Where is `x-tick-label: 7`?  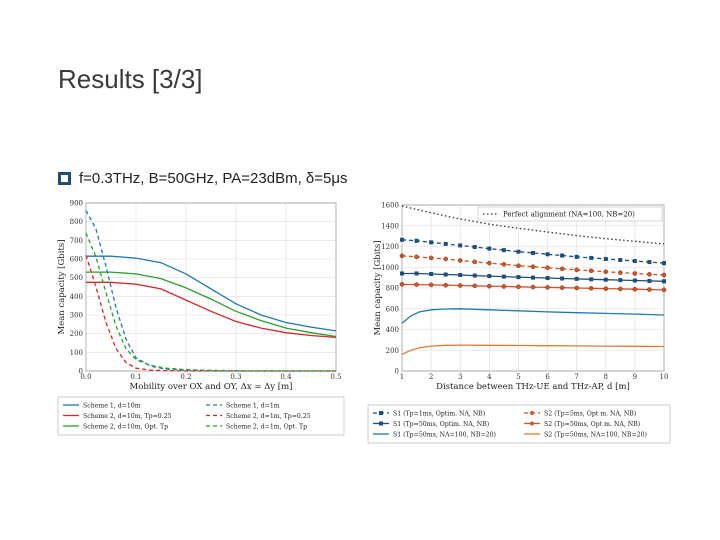
x-tick-label: 7 is located at coordinates (576, 377).